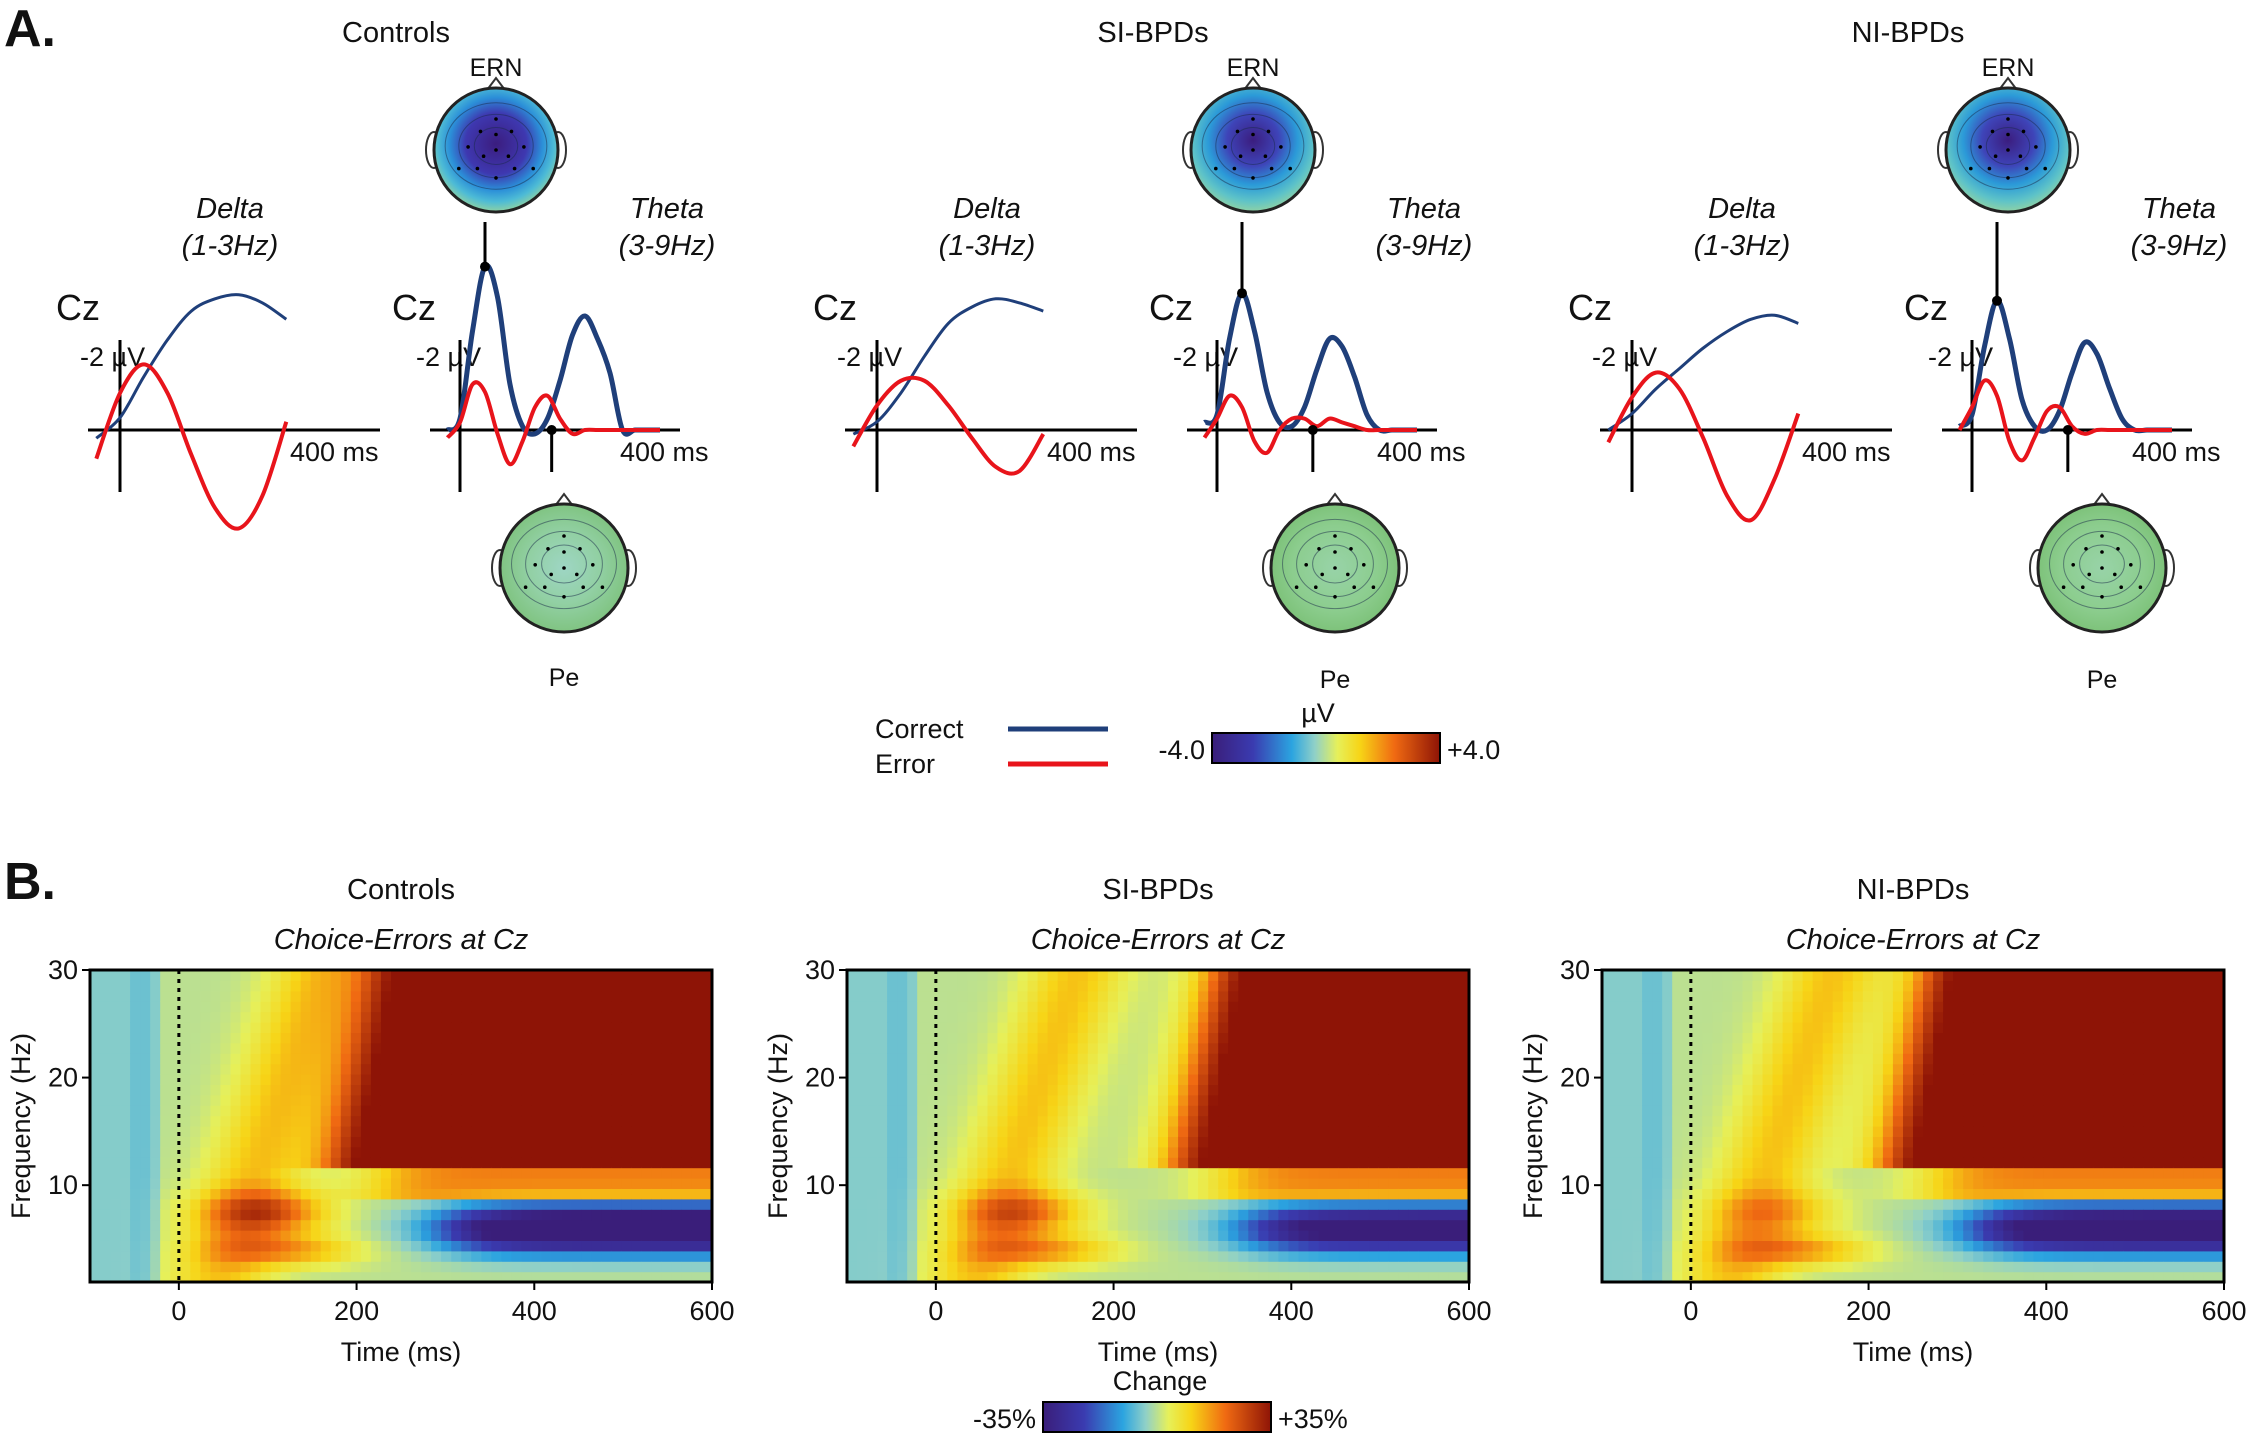 The image size is (2250, 1450). I want to click on delta-label: Delta, so click(1742, 209).